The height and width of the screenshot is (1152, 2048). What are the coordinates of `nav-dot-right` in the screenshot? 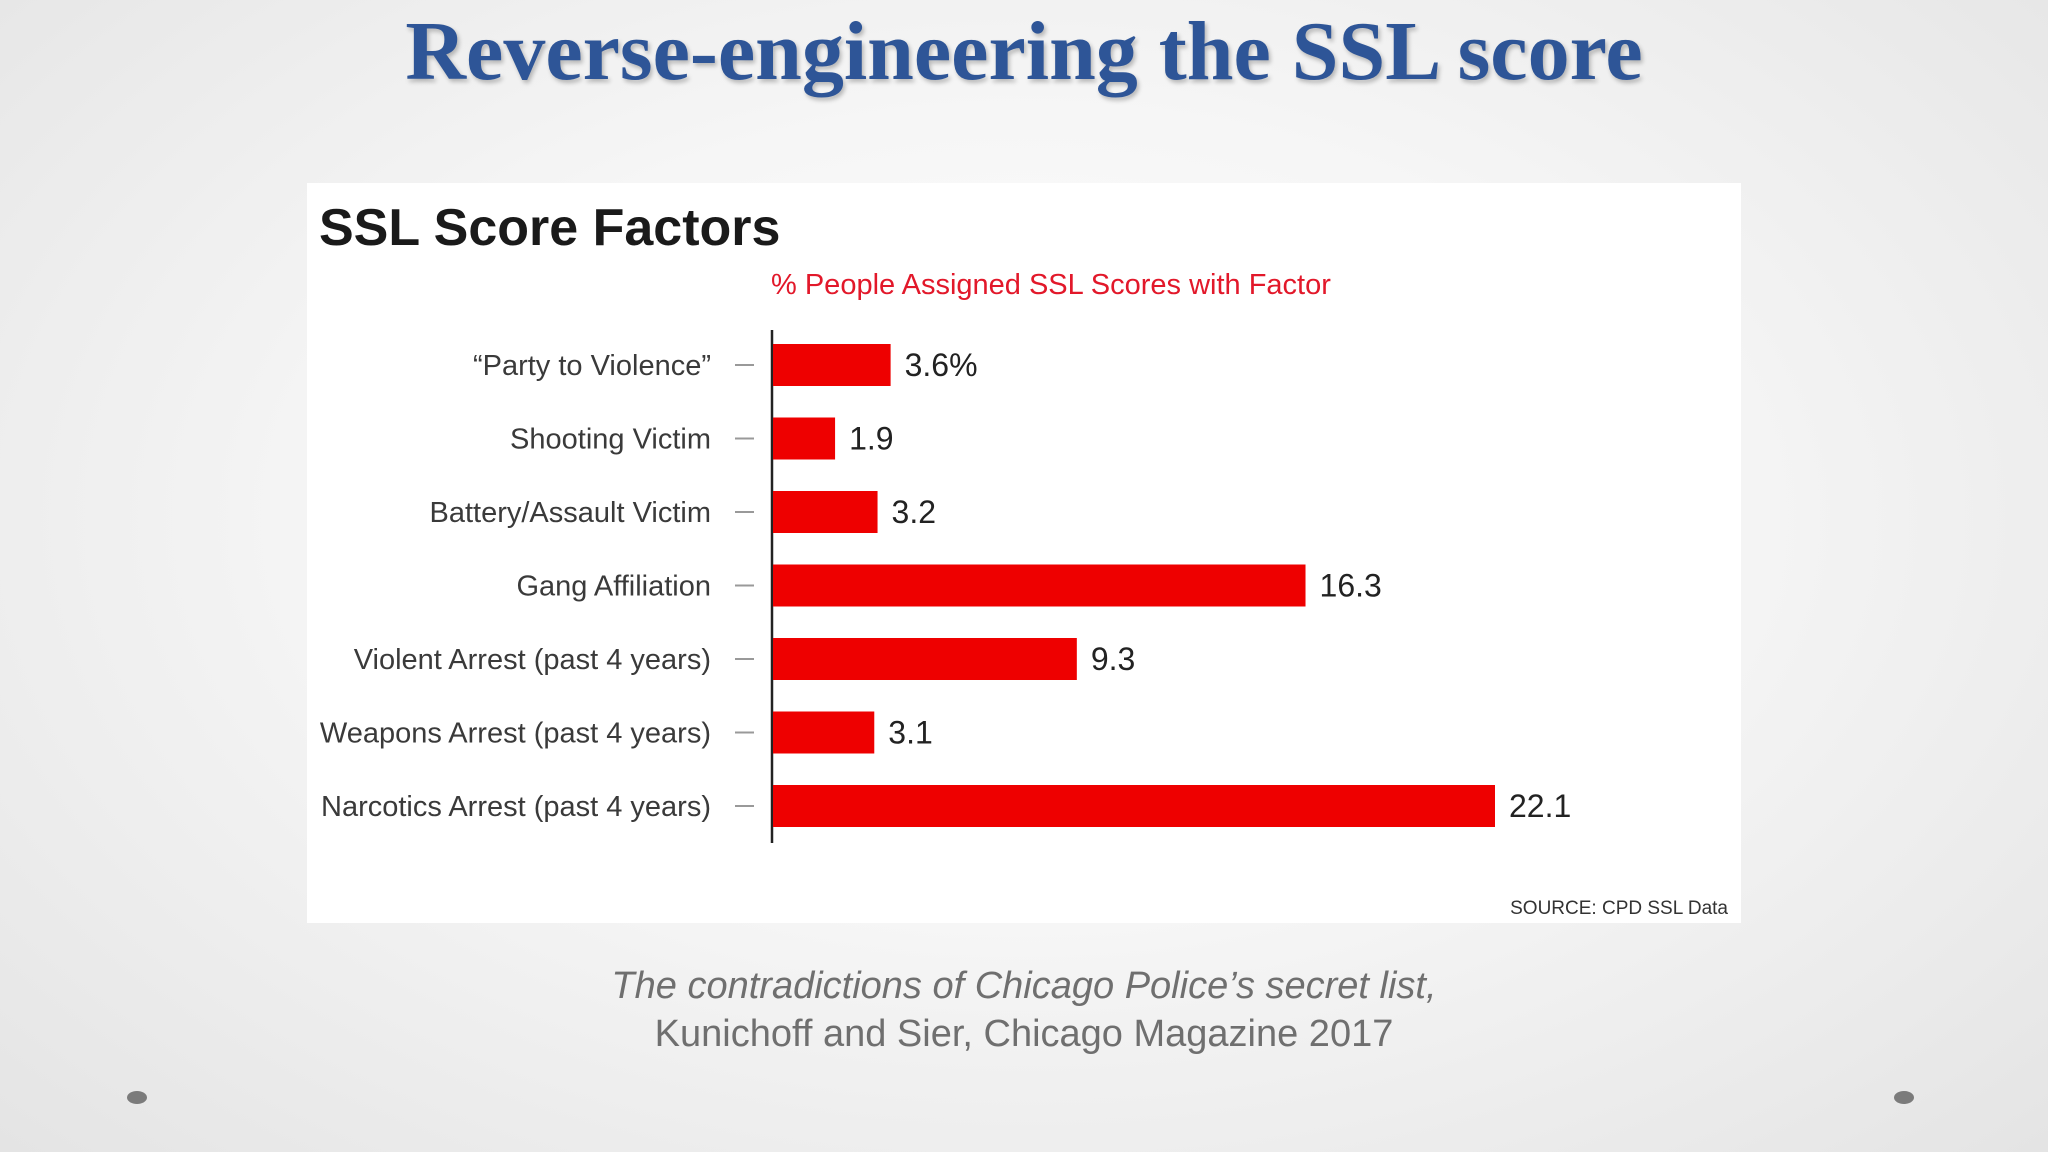 It's located at (1904, 1097).